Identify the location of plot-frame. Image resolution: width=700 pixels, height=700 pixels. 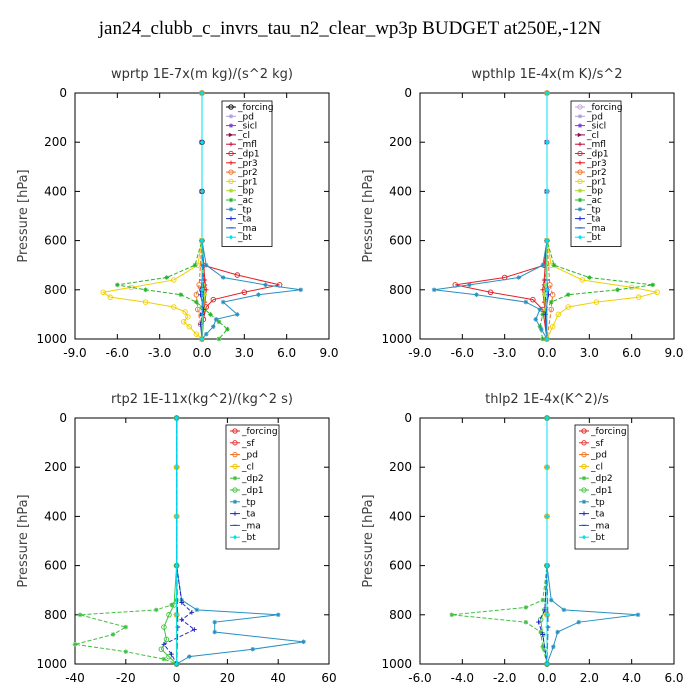
(202, 541).